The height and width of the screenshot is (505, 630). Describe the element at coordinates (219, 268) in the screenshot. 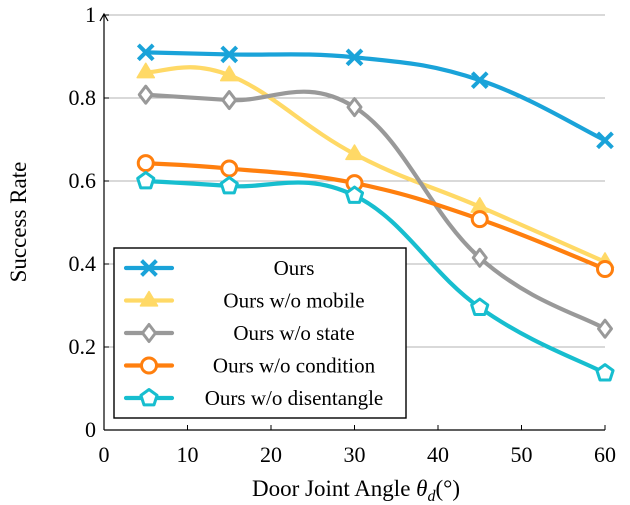

I see `legend-entry-0: Ours` at that location.